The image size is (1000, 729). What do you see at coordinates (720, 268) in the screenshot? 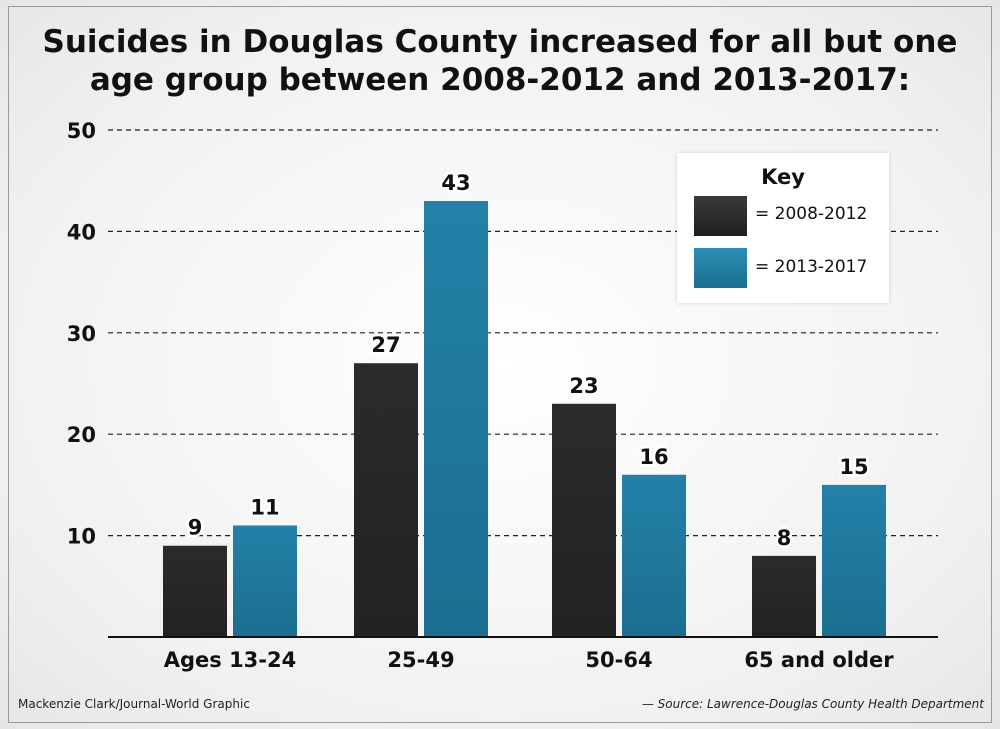
I see `legend-swatch-2013-2017` at bounding box center [720, 268].